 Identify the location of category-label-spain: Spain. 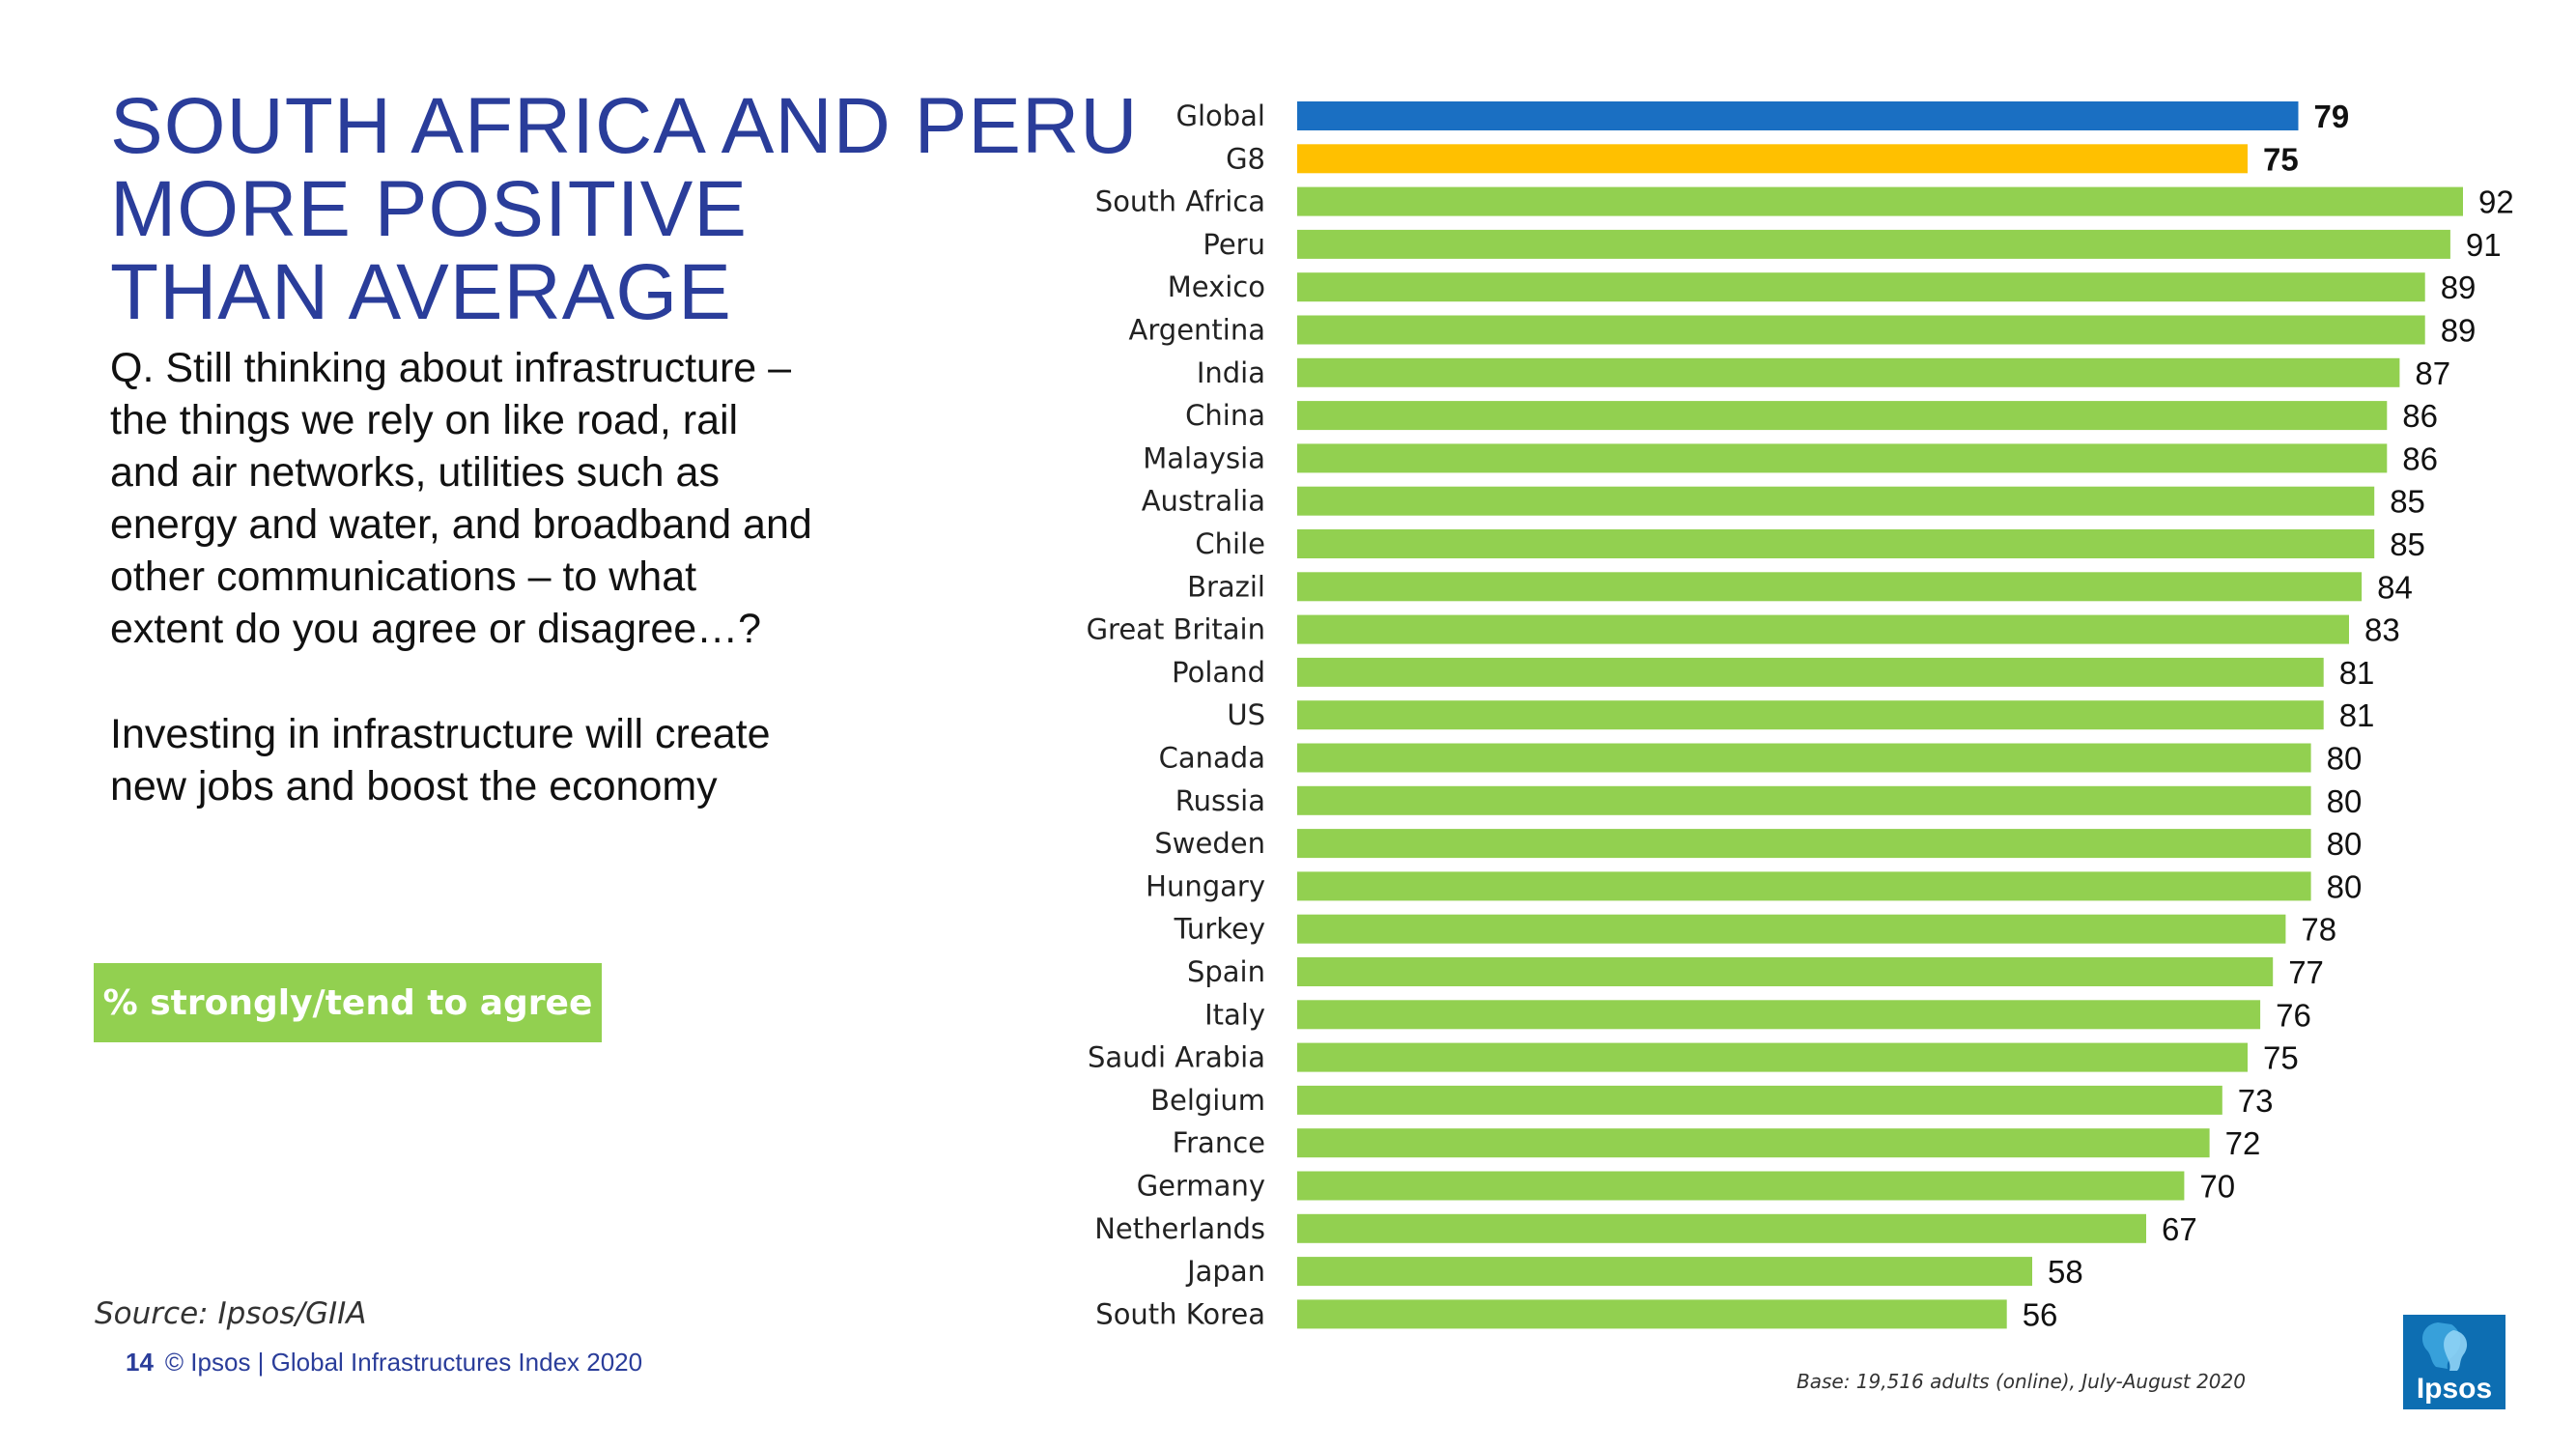
(1226, 971).